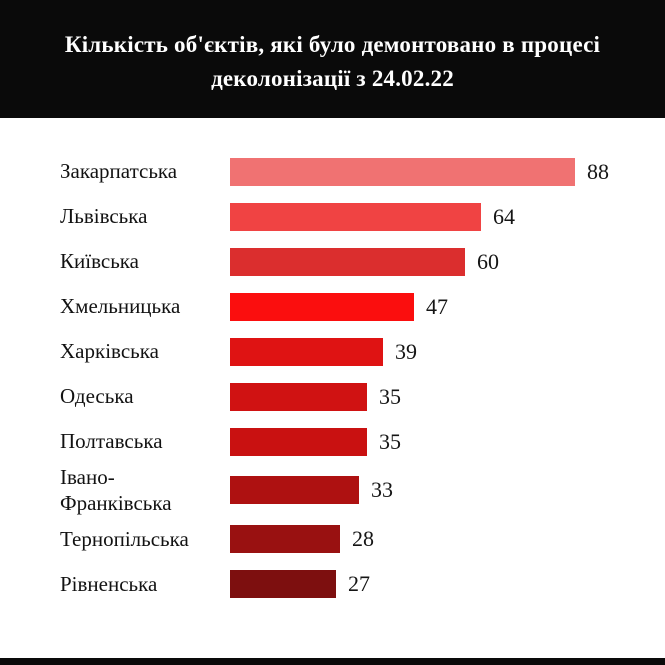 This screenshot has width=665, height=665. Describe the element at coordinates (362, 490) in the screenshot. I see `chart-row: Івано-Франківська 33` at that location.